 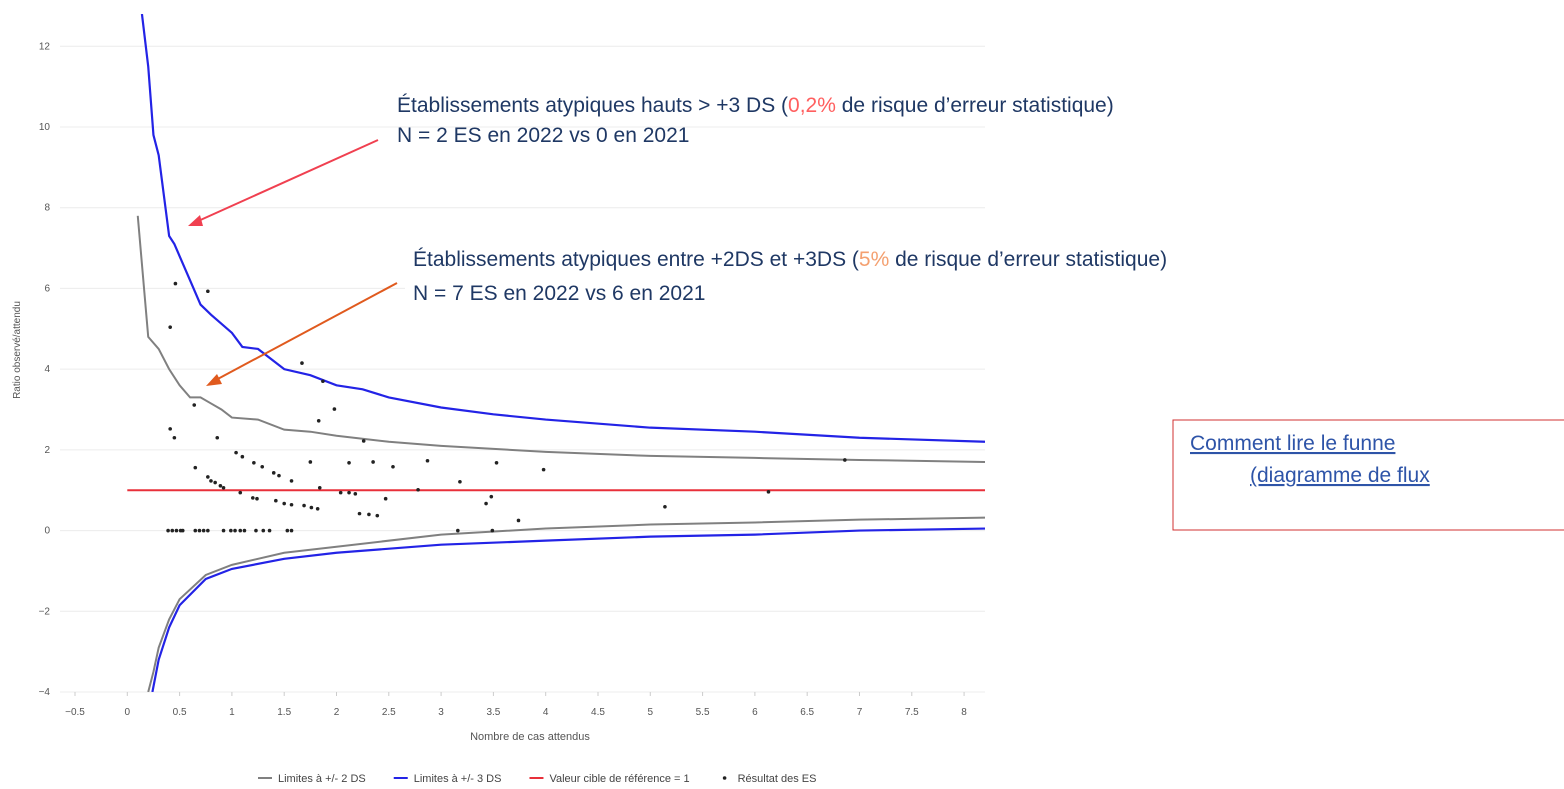 What do you see at coordinates (45, 692) in the screenshot?
I see `y-tick-label: −4` at bounding box center [45, 692].